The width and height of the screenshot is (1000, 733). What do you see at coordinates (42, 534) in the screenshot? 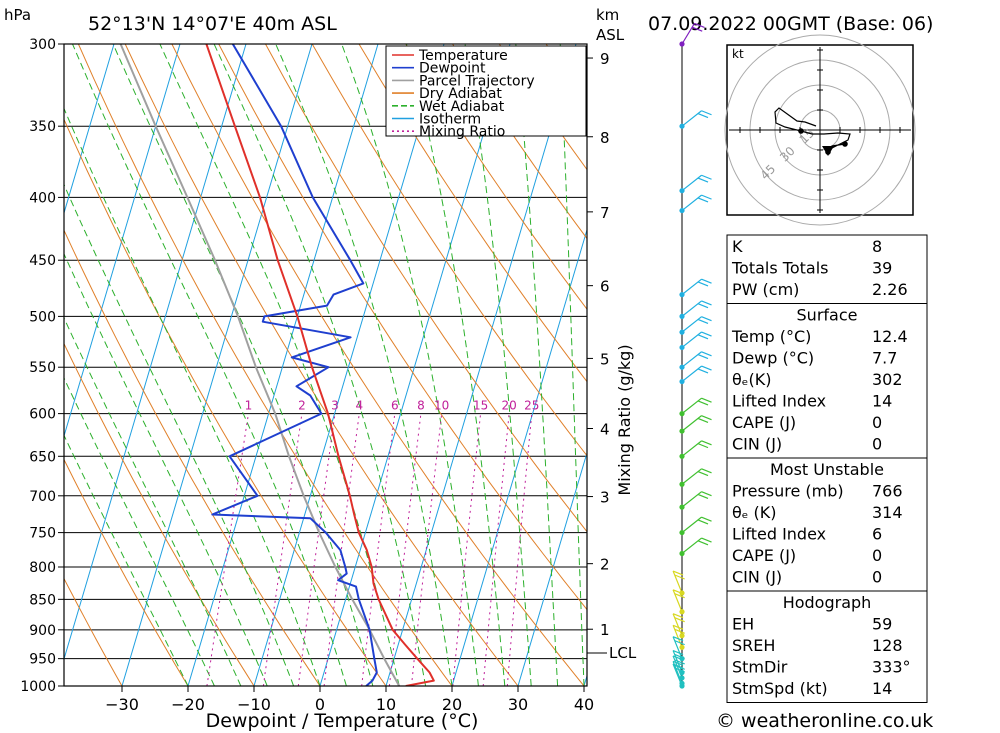
I see `pressure-label-750: 750` at bounding box center [42, 534].